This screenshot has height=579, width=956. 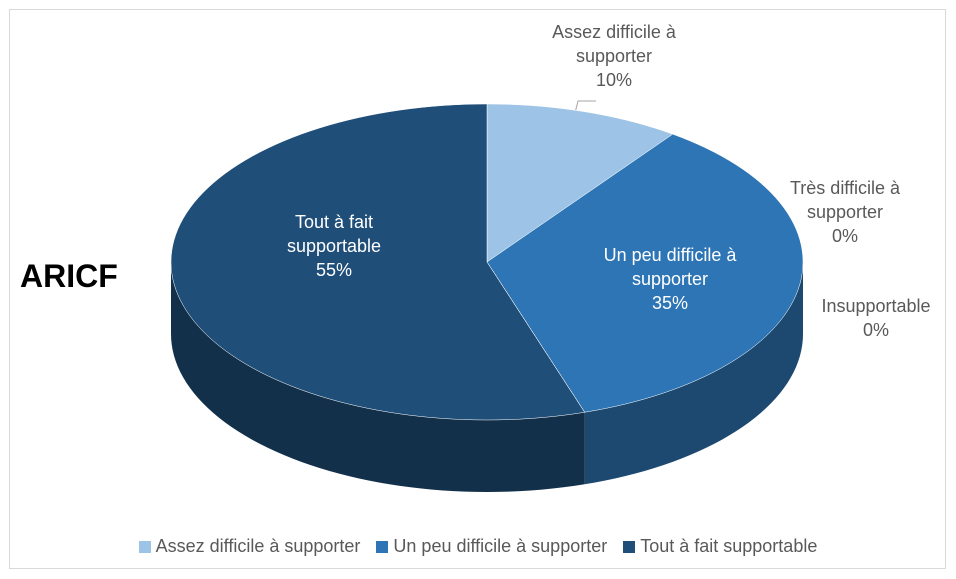 I want to click on slice, so click(x=580, y=183).